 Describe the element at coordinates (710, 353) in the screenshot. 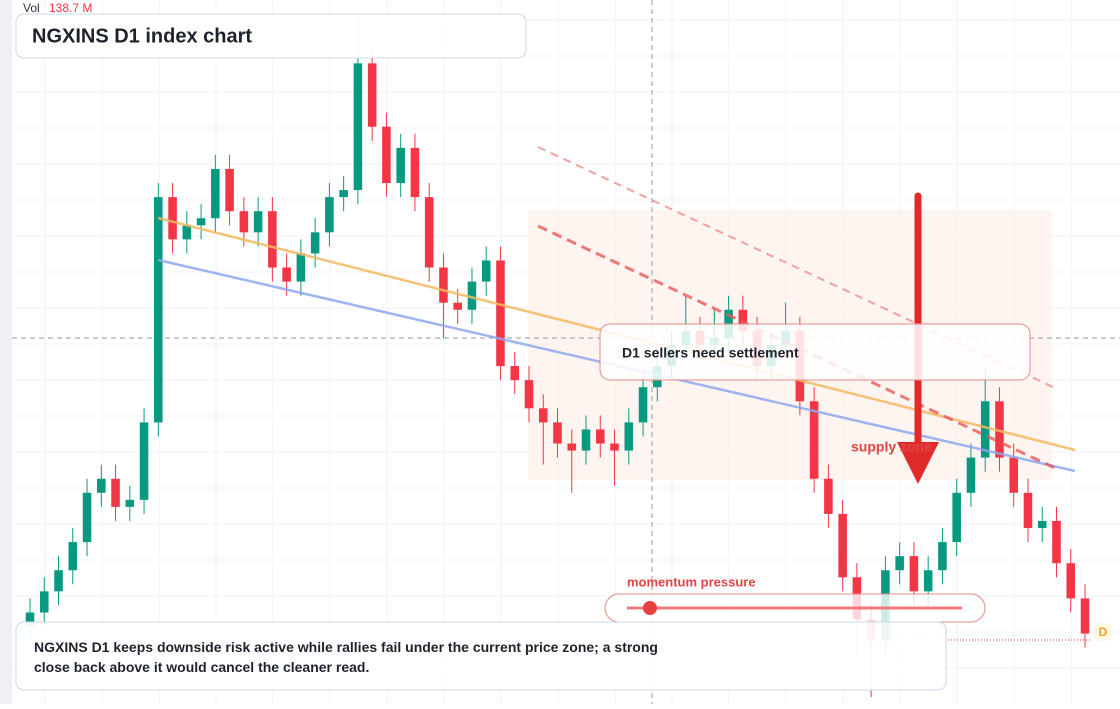

I see `annotation-text: D1 sellers need settlement` at that location.